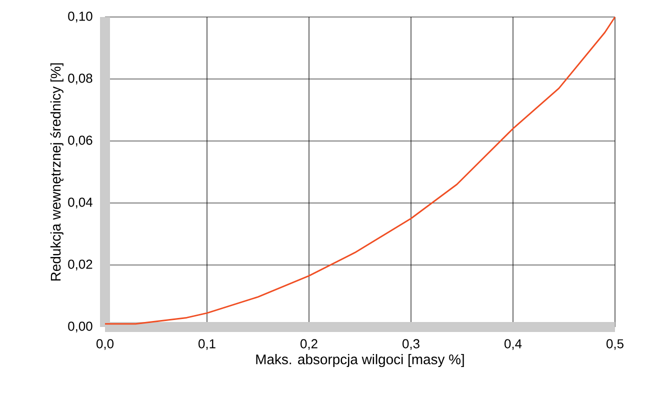 This screenshot has height=400, width=645. I want to click on x-tick-label: 0,4, so click(513, 344).